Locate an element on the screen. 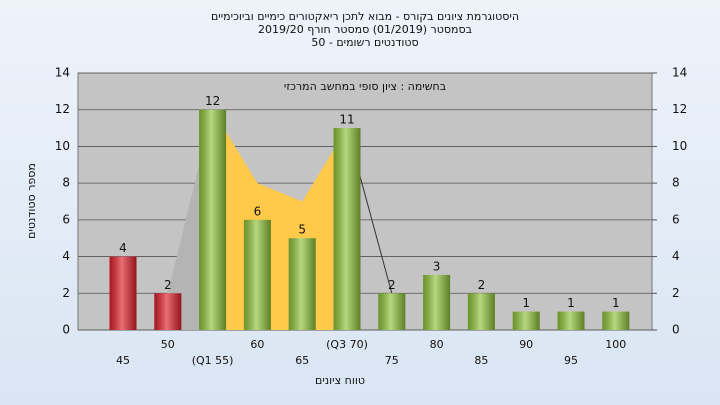 The width and height of the screenshot is (720, 405). y-tick-label: 6 is located at coordinates (66, 219).